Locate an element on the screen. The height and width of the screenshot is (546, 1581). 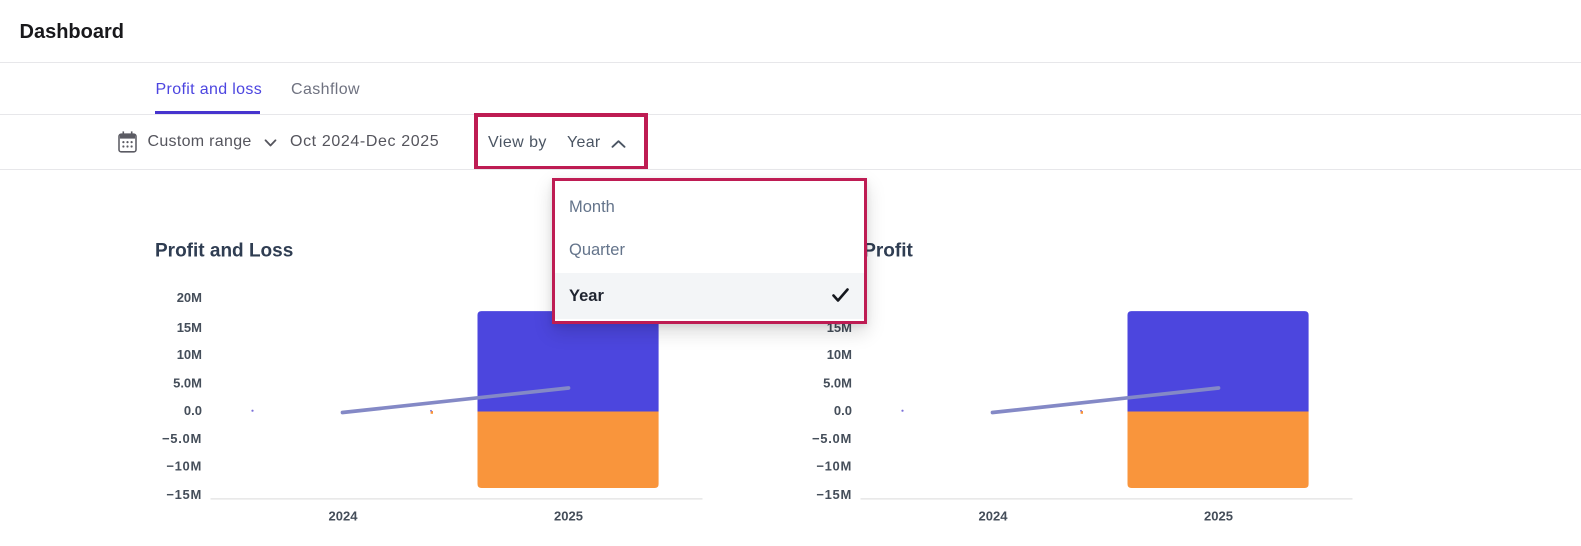
svg-text: 20M is located at coordinates (189, 297).